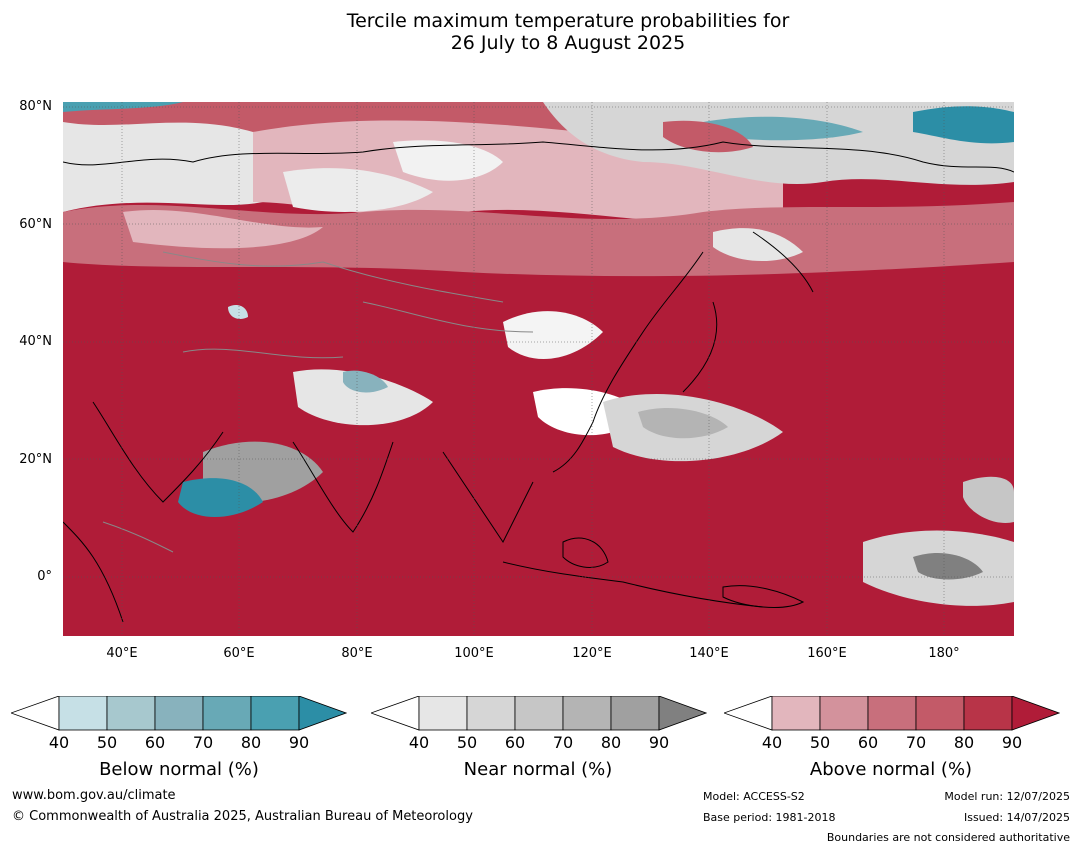 This screenshot has width=1081, height=850. I want to click on northeast-near-band, so click(778, 143).